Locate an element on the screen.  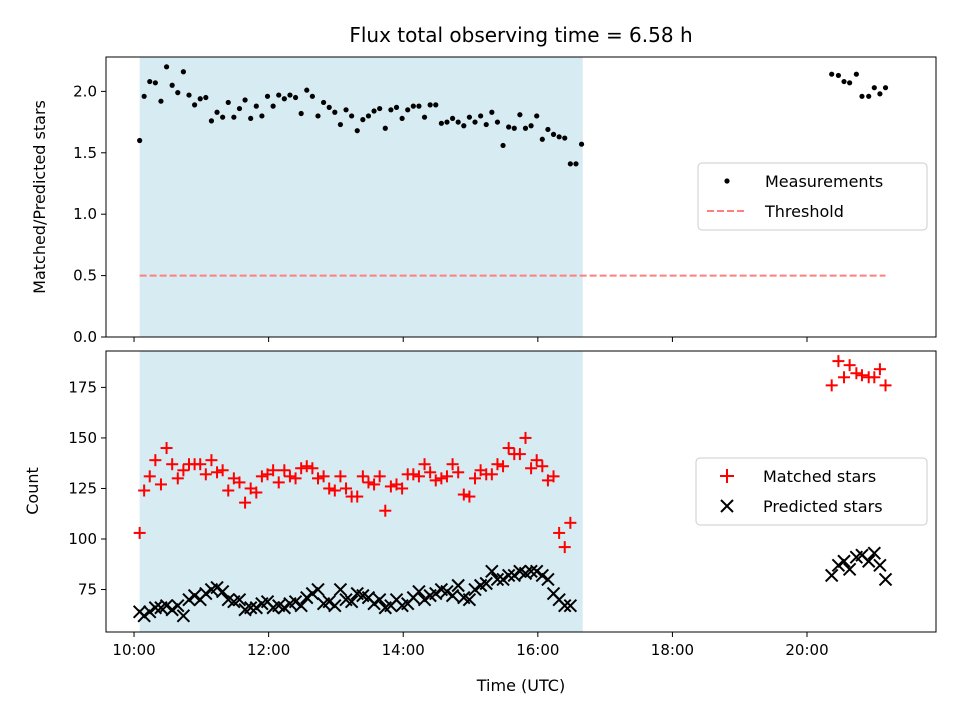
y-tick-label: 100 is located at coordinates (82, 539).